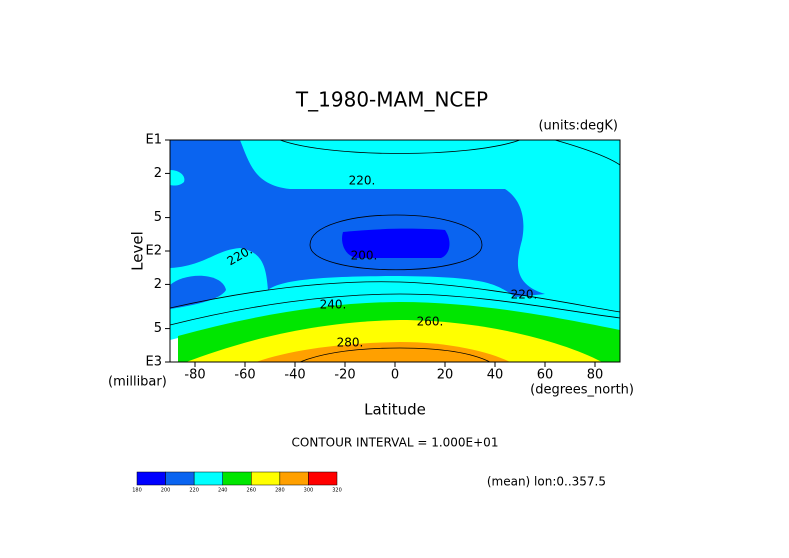 The height and width of the screenshot is (558, 789). What do you see at coordinates (154, 140) in the screenshot?
I see `y-tick-label: E1` at bounding box center [154, 140].